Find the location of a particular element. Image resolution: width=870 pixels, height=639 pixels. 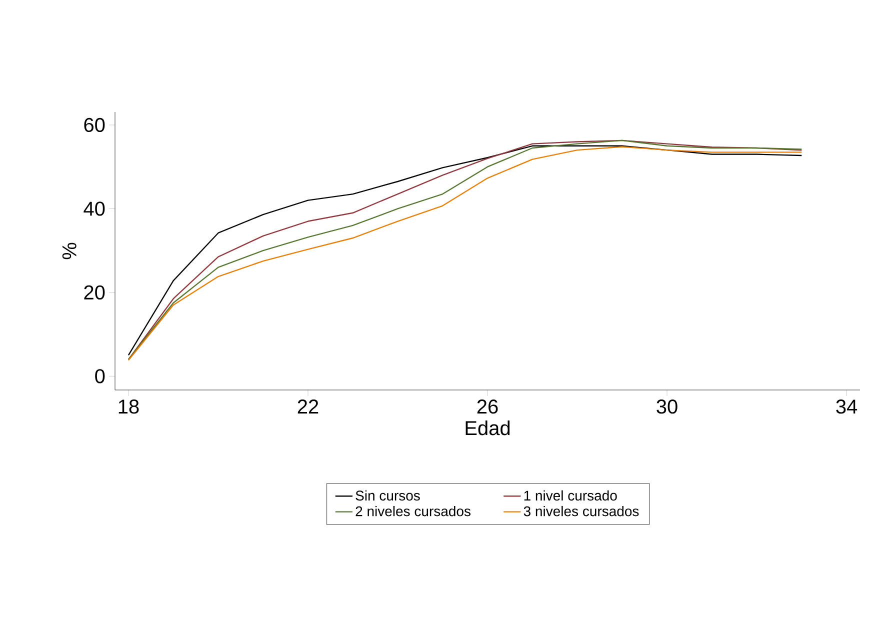

y-tick-label: 60 is located at coordinates (94, 125).